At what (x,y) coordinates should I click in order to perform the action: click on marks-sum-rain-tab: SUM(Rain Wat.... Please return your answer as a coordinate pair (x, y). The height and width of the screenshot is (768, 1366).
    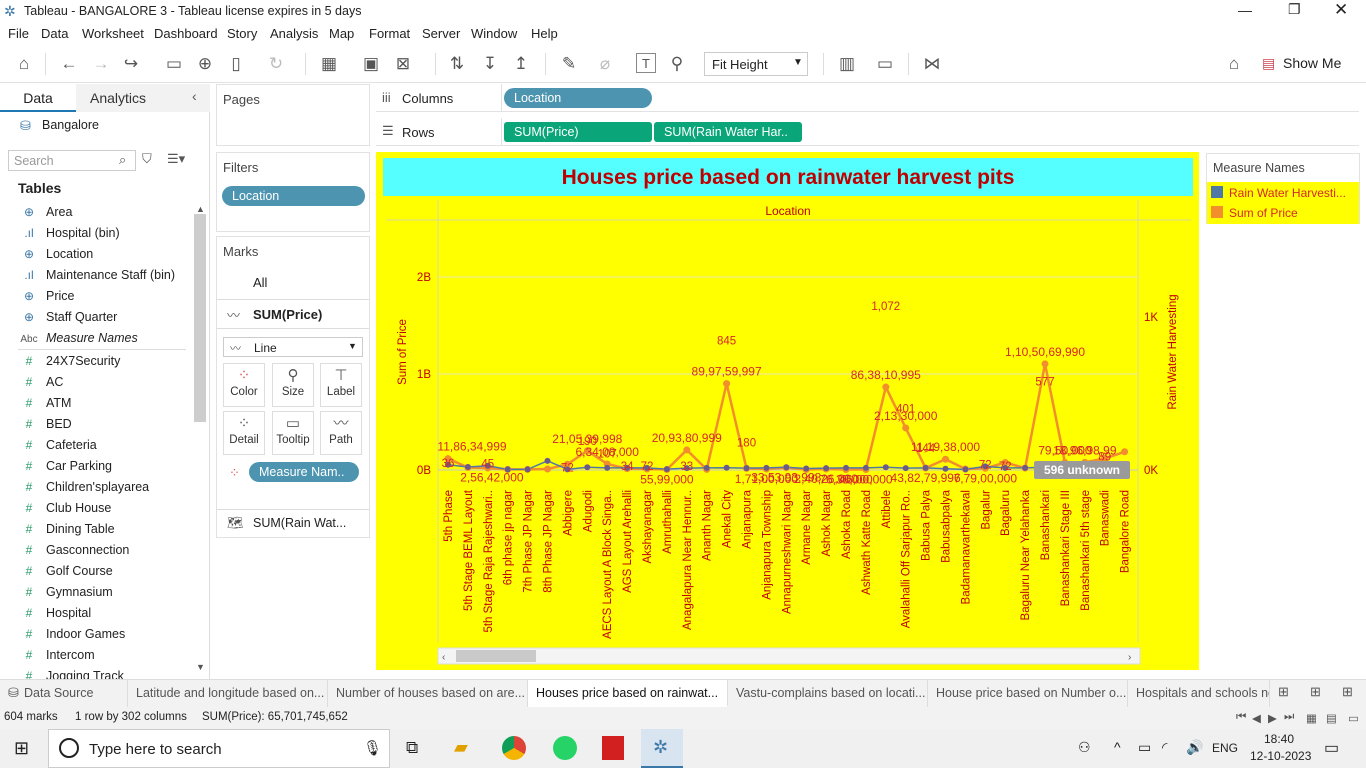
    Looking at the image, I should click on (300, 523).